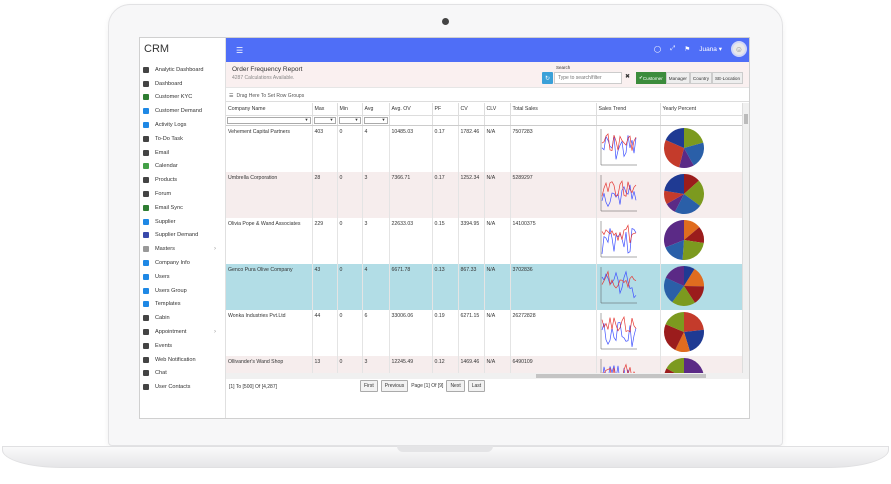 The height and width of the screenshot is (484, 891). Describe the element at coordinates (394, 386) in the screenshot. I see `previous-page-button: Previous` at that location.